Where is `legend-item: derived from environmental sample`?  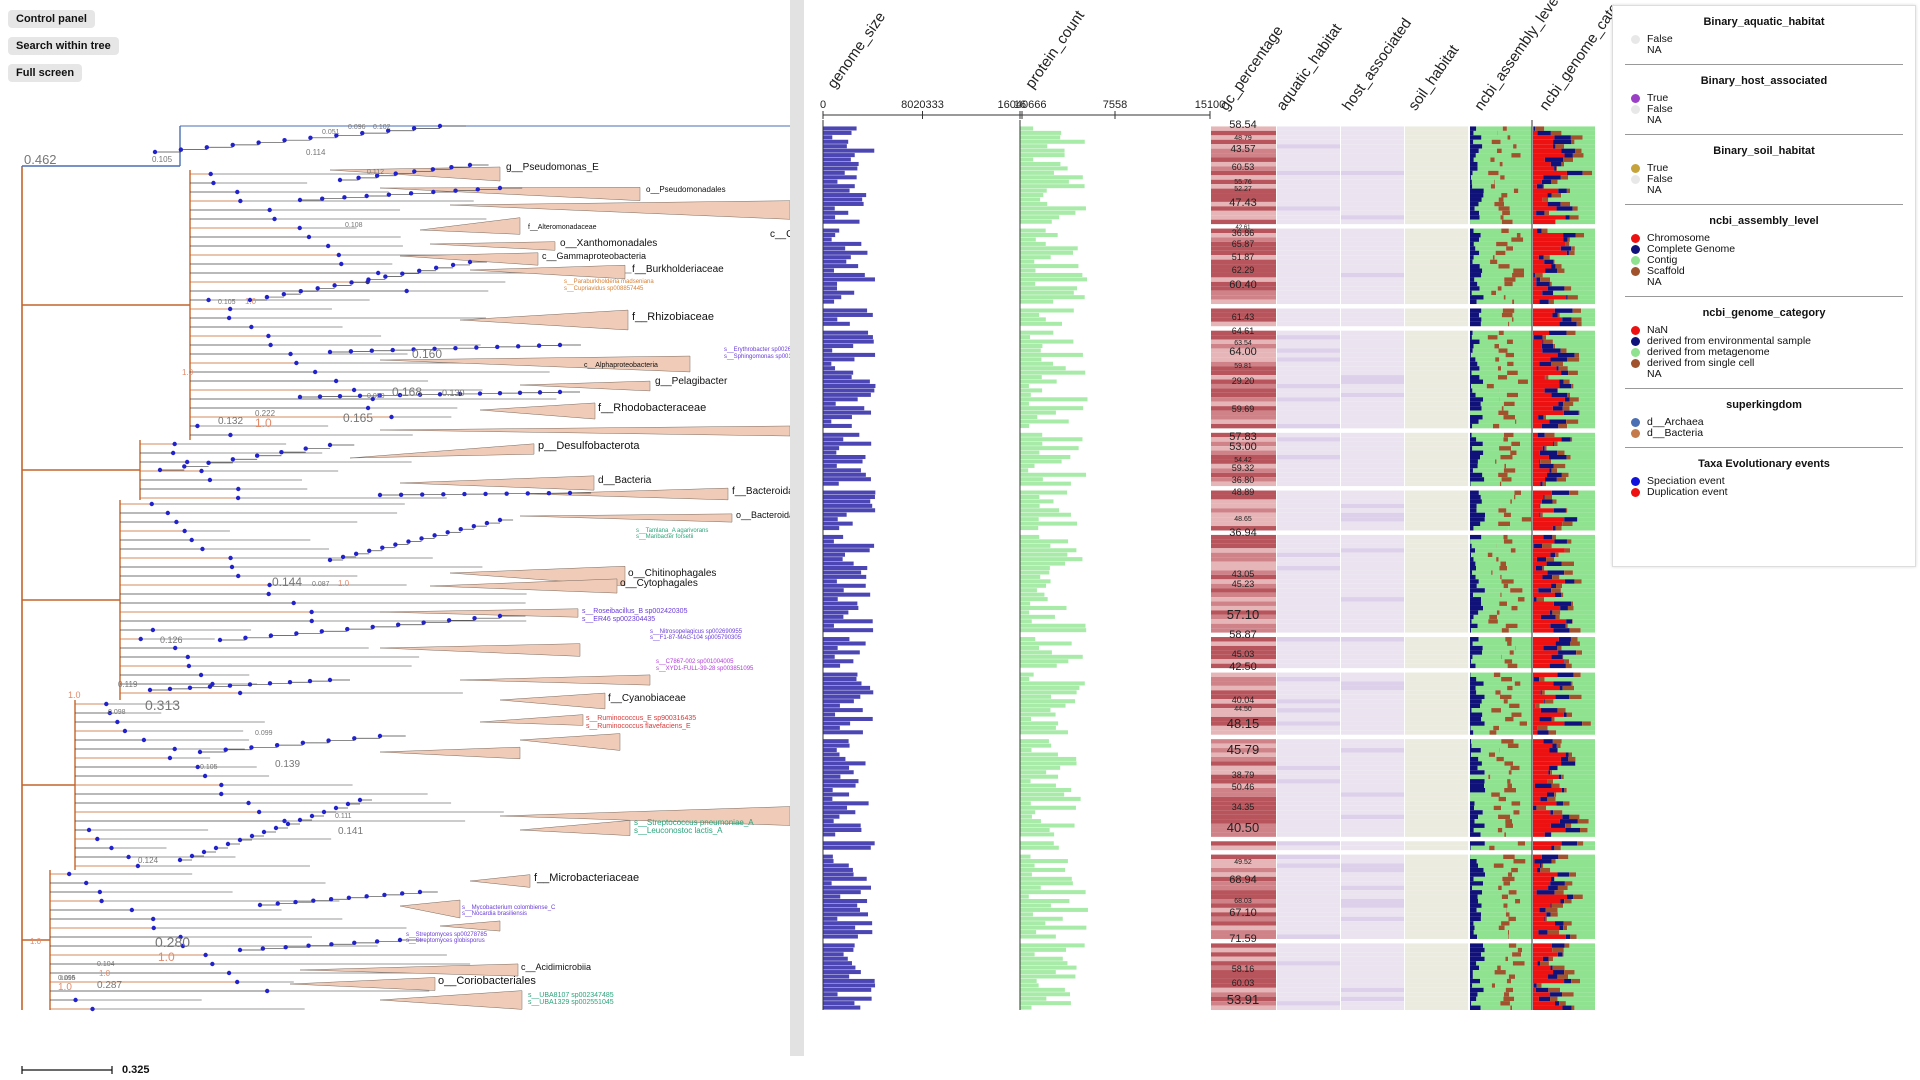
legend-item: derived from environmental sample is located at coordinates (1764, 341).